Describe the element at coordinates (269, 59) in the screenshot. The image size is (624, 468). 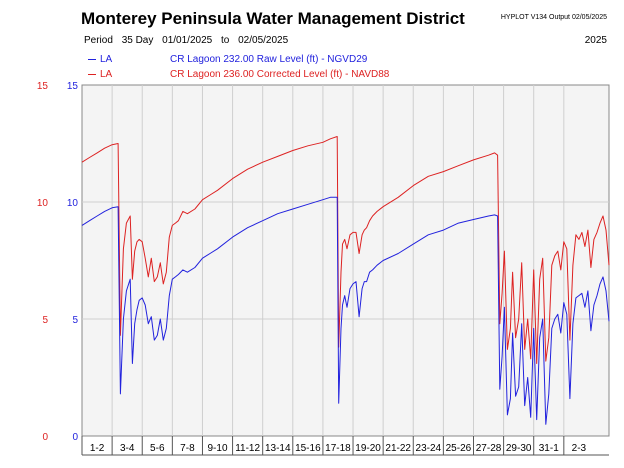
I see `legend-description: CR Lagoon 232.00 Raw Level (ft) - NGVD29` at that location.